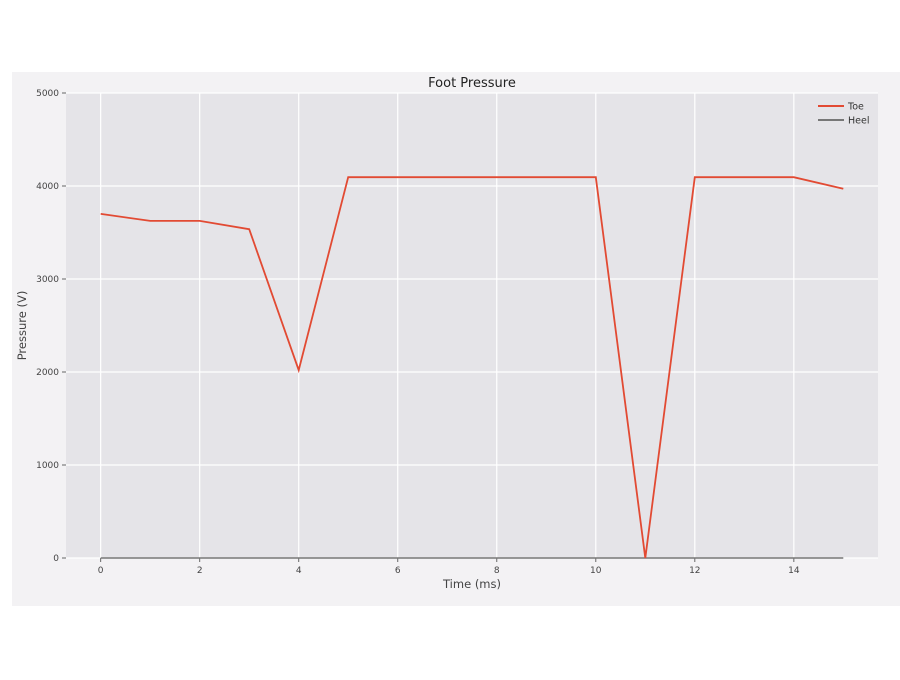 This screenshot has height=680, width=900. What do you see at coordinates (858, 121) in the screenshot?
I see `legend-label-heel: Heel` at bounding box center [858, 121].